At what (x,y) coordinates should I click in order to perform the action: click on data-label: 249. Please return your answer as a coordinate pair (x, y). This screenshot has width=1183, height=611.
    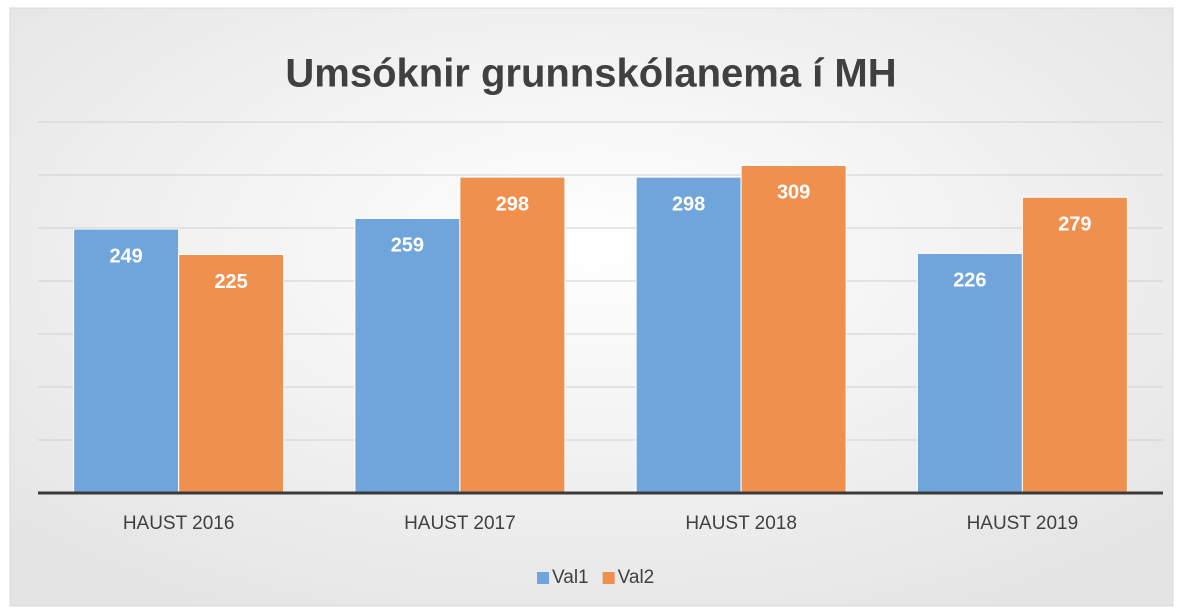
    Looking at the image, I should click on (125, 256).